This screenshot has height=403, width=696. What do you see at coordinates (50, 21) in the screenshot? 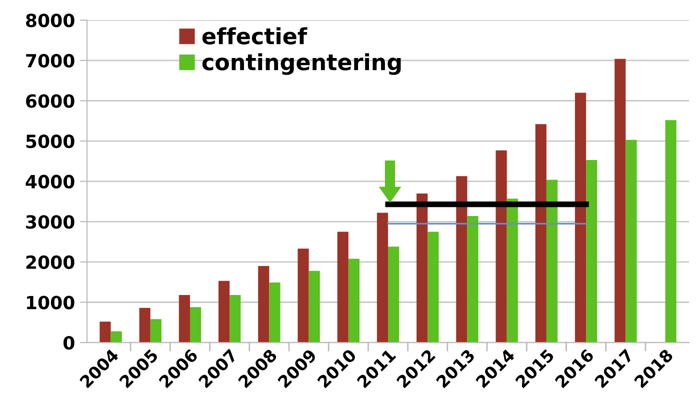
I see `y-tick-label: 8000` at bounding box center [50, 21].